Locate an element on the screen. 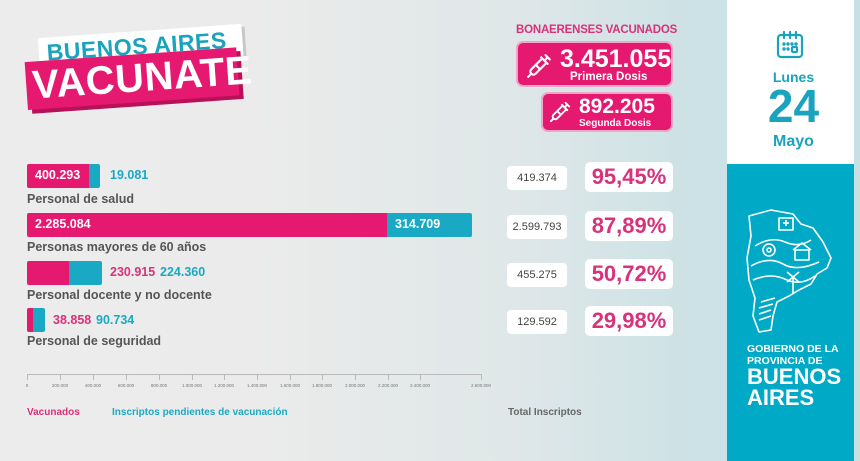 The height and width of the screenshot is (461, 860). bar-vaccinated: 2.285.084 is located at coordinates (207, 225).